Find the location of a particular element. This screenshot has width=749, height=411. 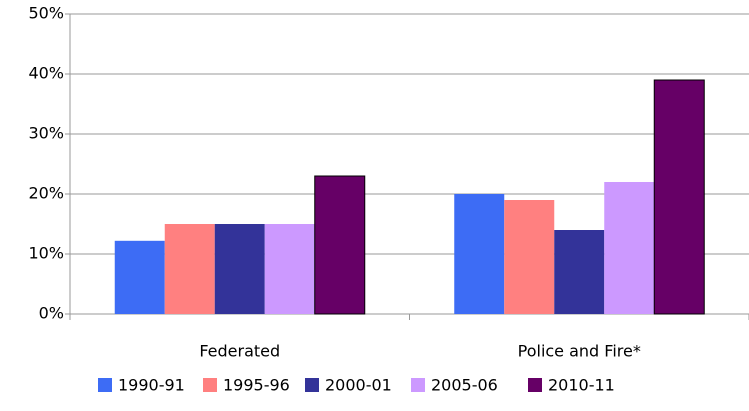

x-tick-label: Federated is located at coordinates (239, 351).